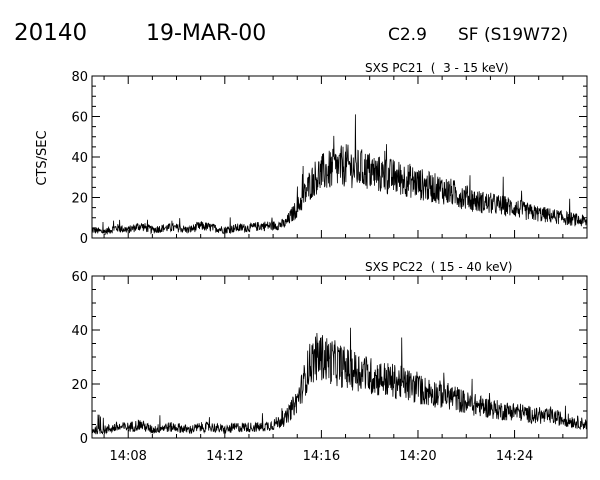  Describe the element at coordinates (50, 33) in the screenshot. I see `event-number: 20140` at that location.